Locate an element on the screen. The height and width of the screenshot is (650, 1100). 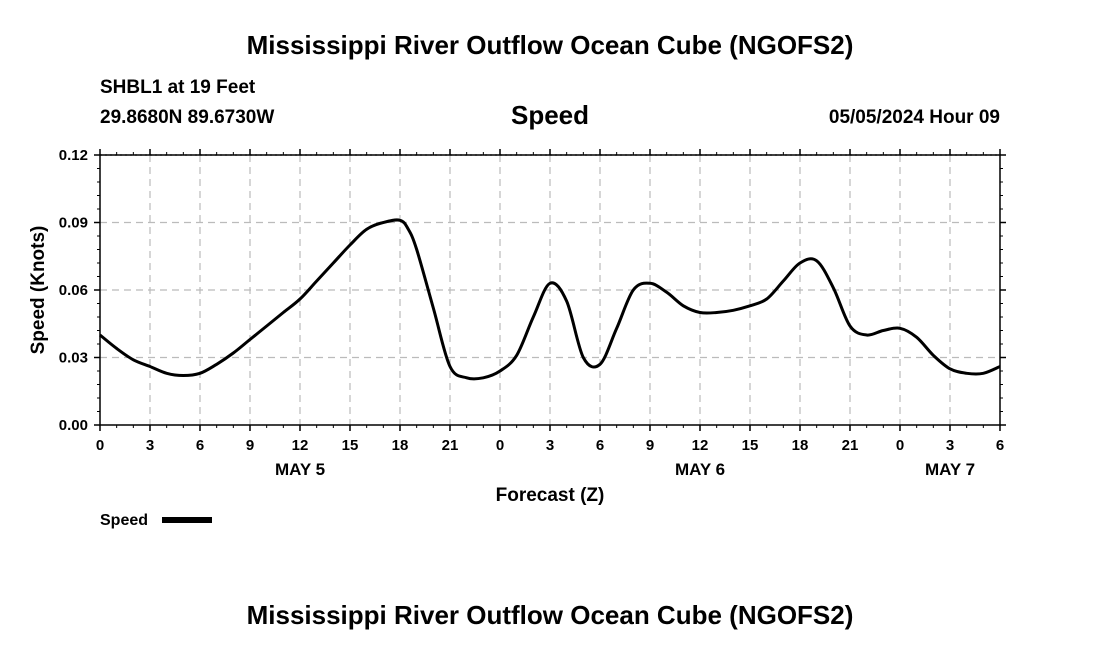
y-tick-label: 0.00 is located at coordinates (73, 425).